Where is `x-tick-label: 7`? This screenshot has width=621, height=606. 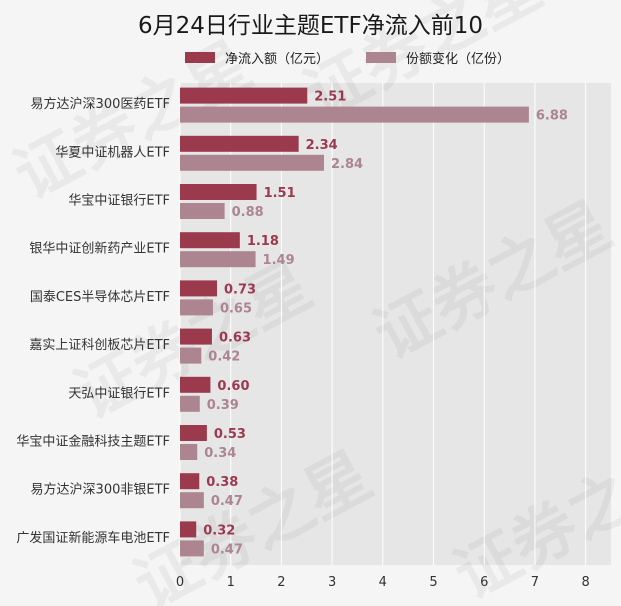 x-tick-label: 7 is located at coordinates (535, 582).